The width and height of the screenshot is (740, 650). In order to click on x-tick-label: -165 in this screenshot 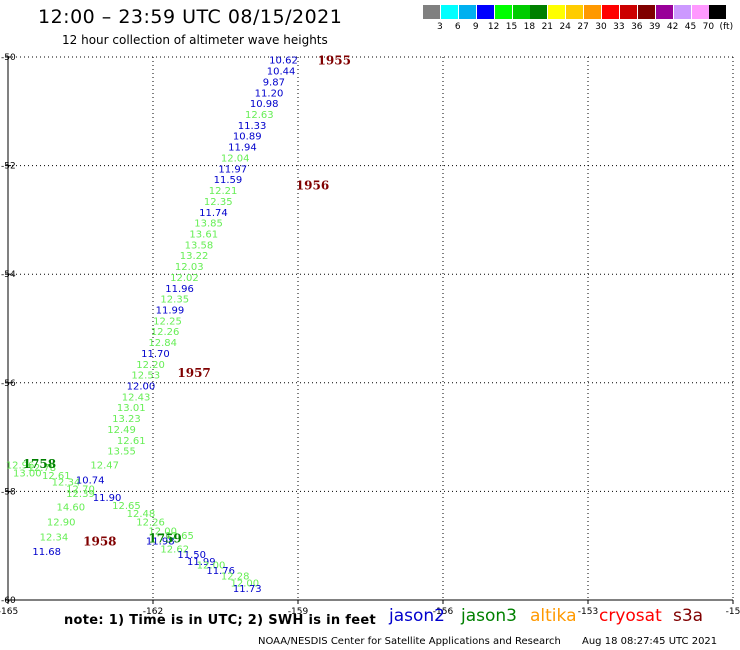, I will do `click(9, 612)`.